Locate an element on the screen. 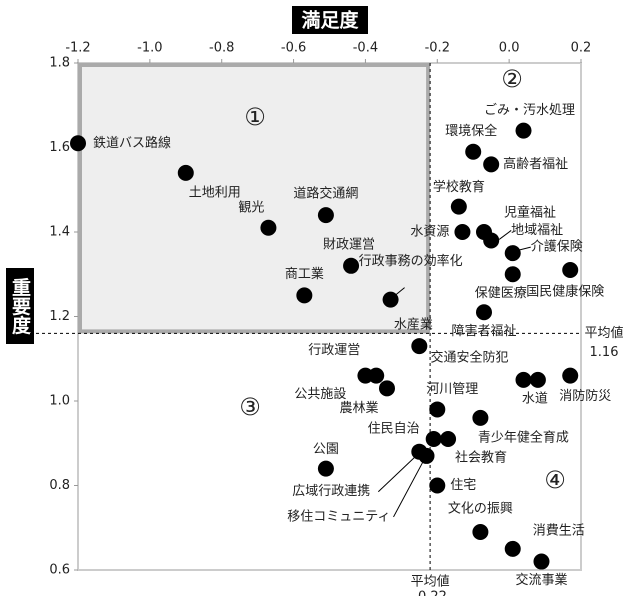  point-label: 観光 is located at coordinates (251, 207).